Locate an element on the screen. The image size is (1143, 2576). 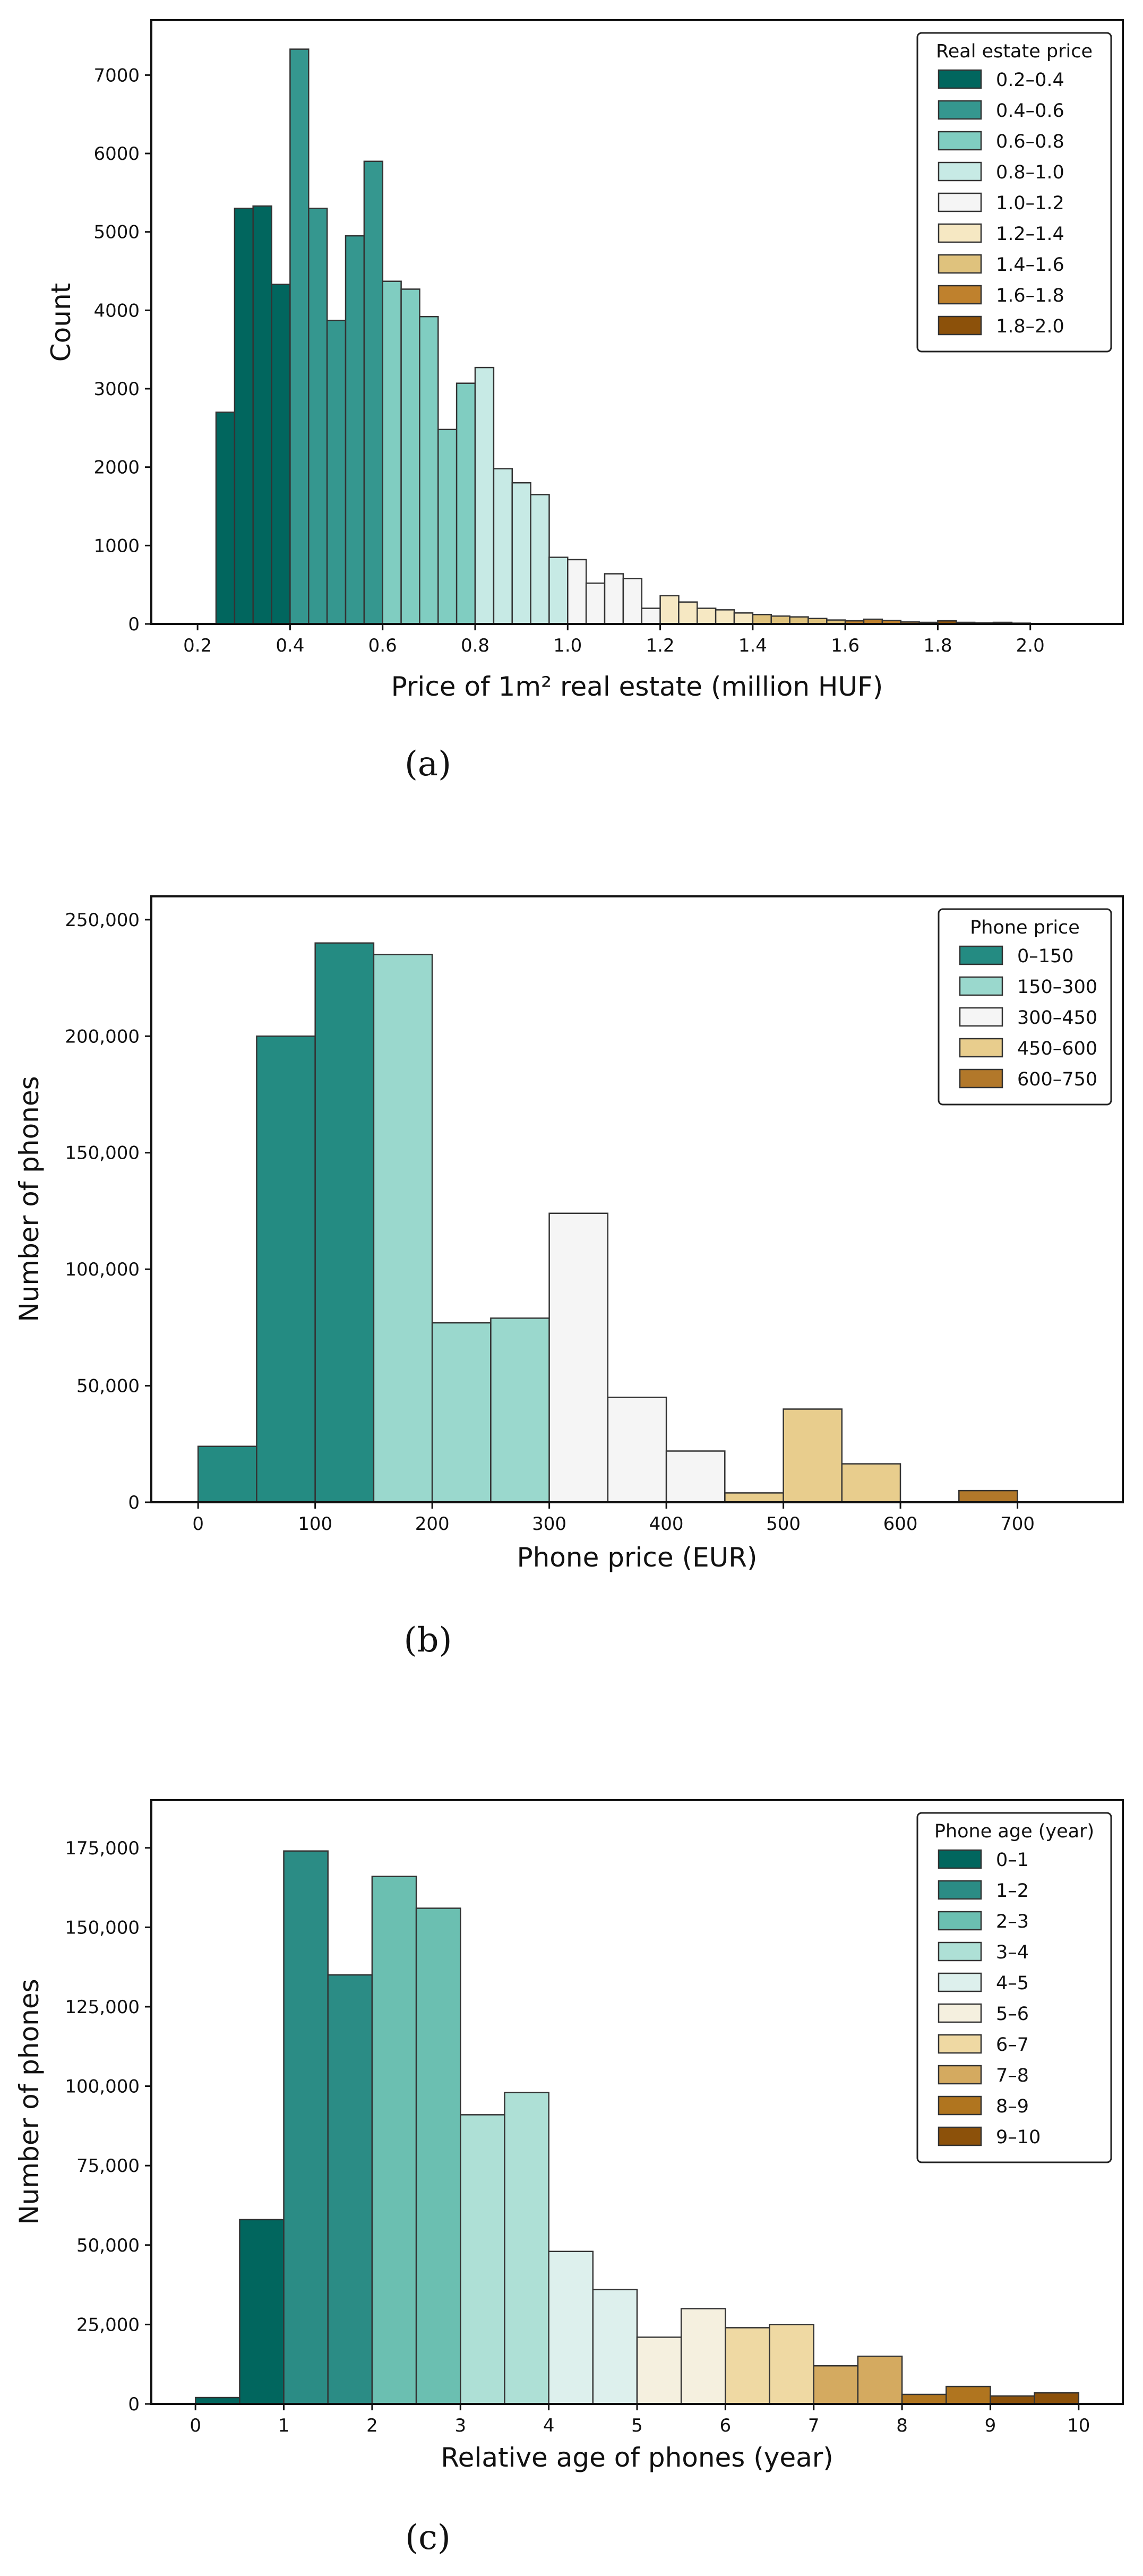
y-tick-label: 3000 is located at coordinates (117, 389).